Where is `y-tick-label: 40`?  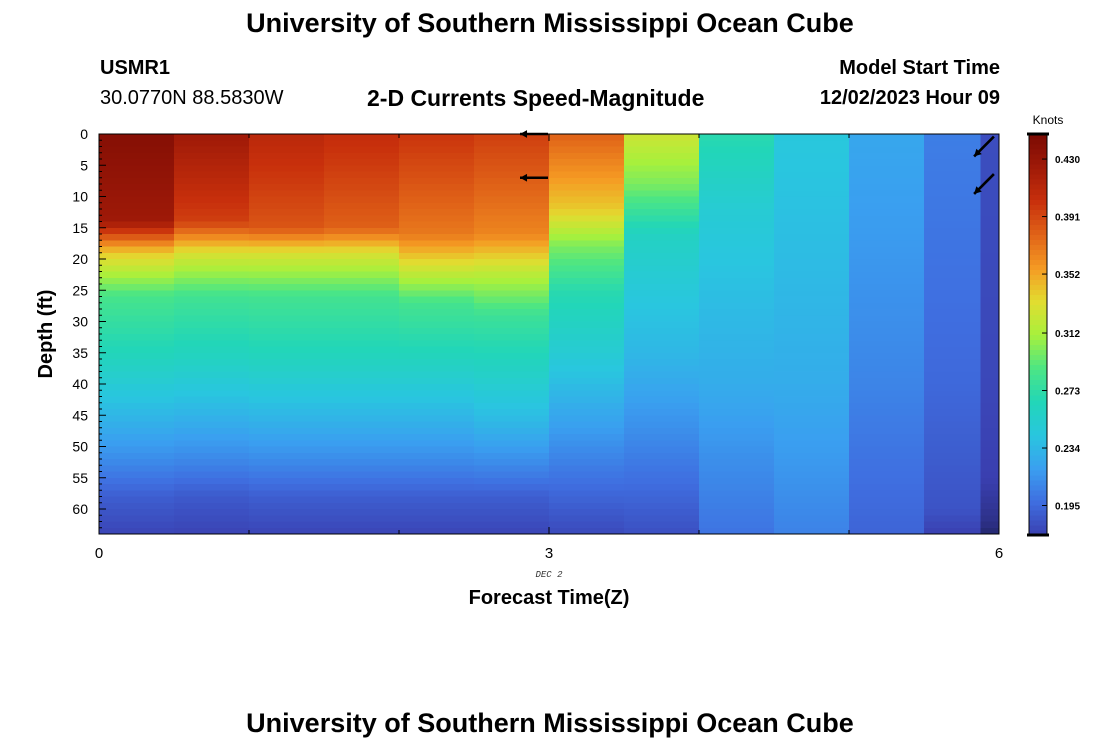
y-tick-label: 40 is located at coordinates (80, 384).